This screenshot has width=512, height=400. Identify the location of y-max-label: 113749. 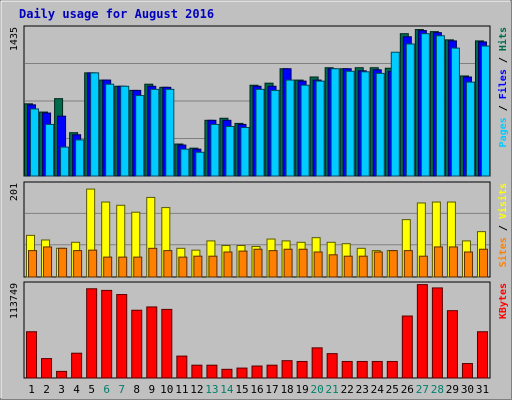
(14, 301).